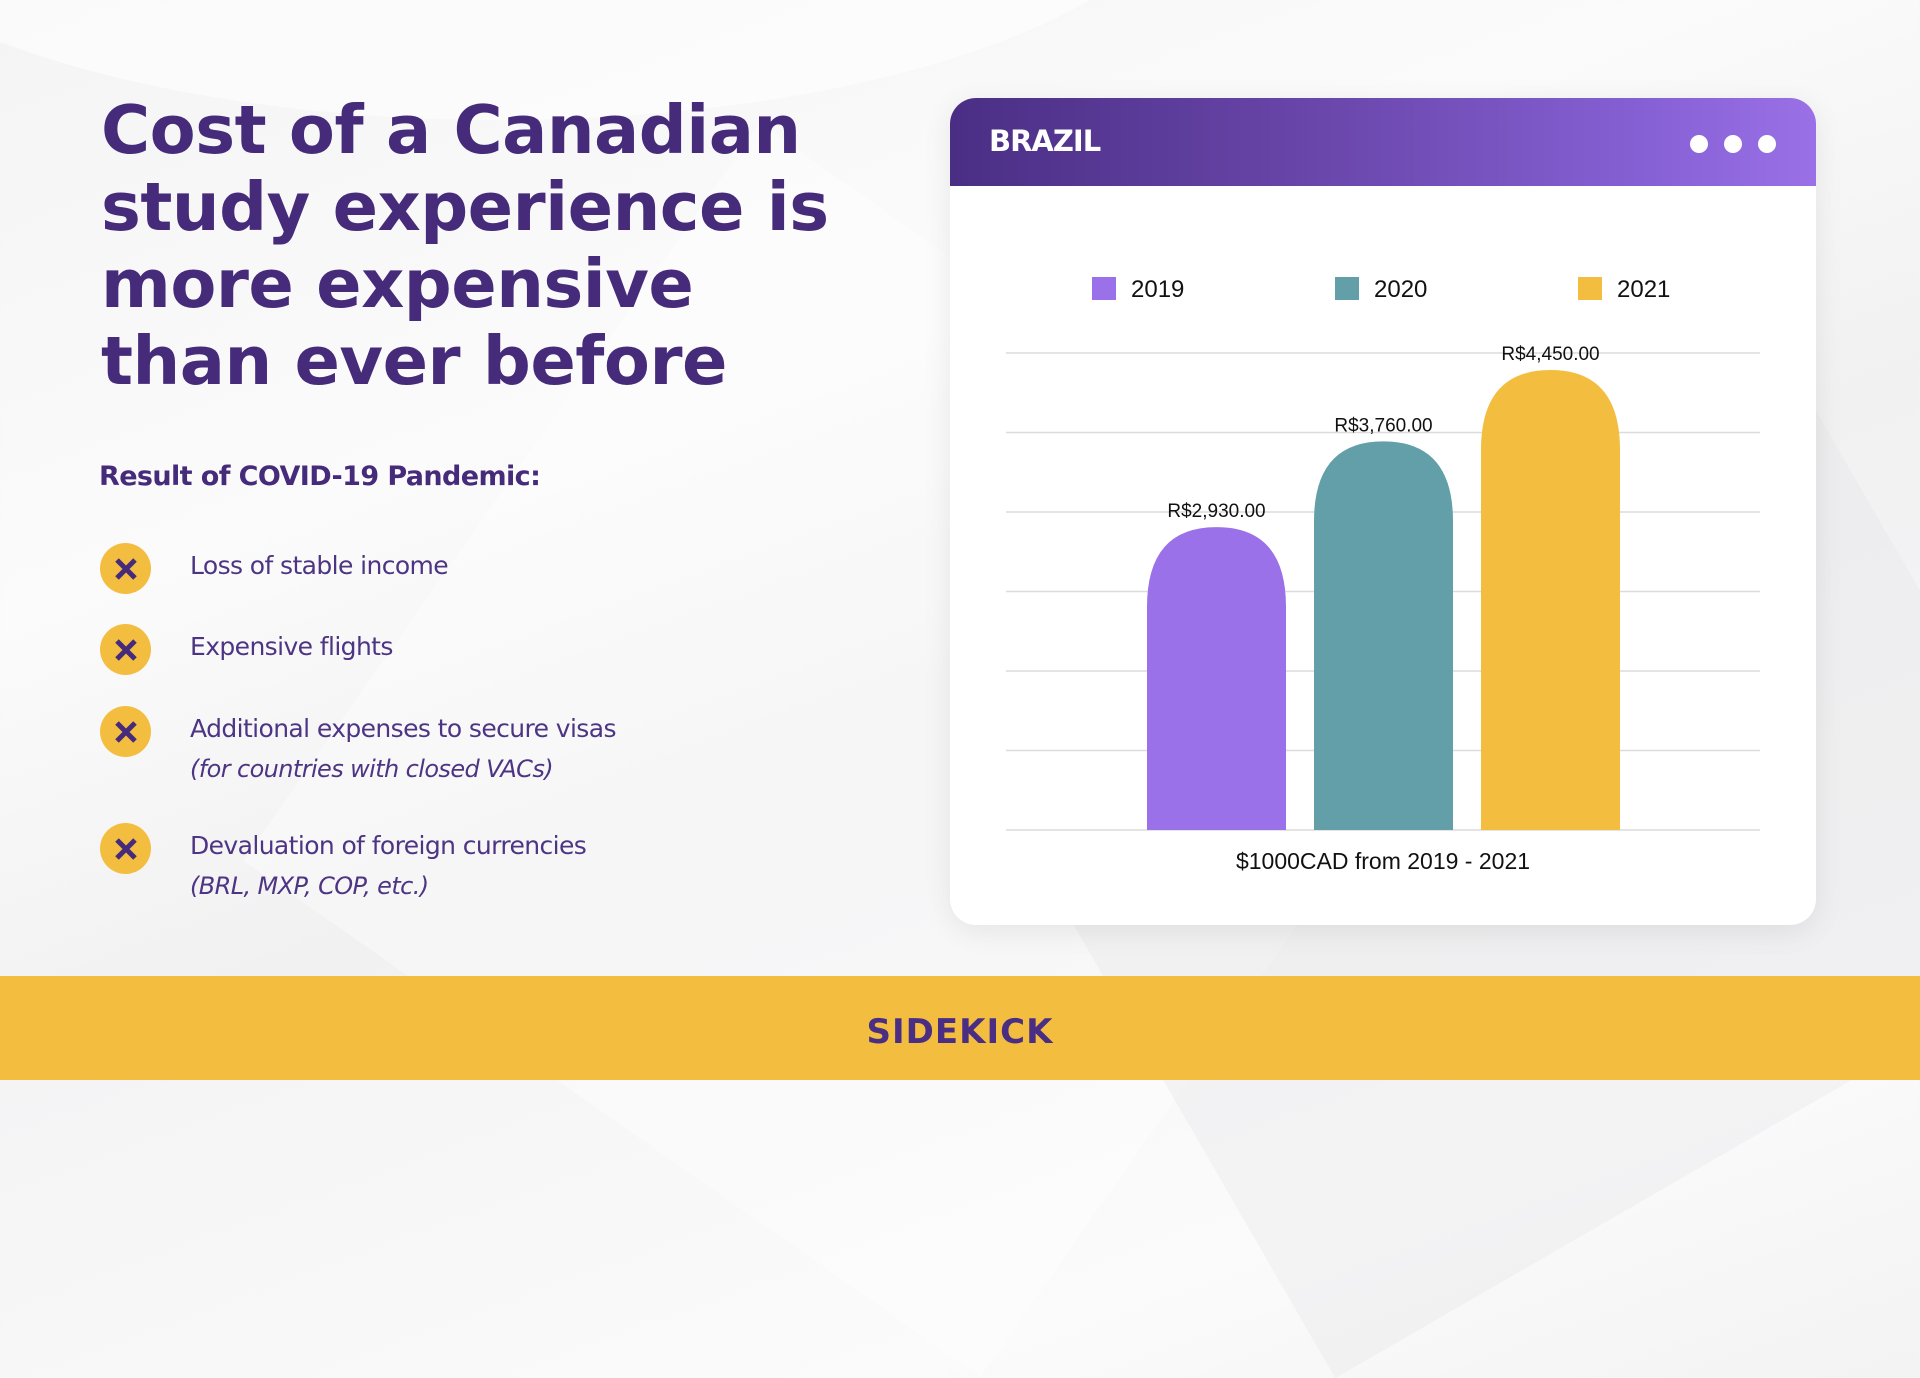  Describe the element at coordinates (1550, 600) in the screenshot. I see `bar-2021` at that location.